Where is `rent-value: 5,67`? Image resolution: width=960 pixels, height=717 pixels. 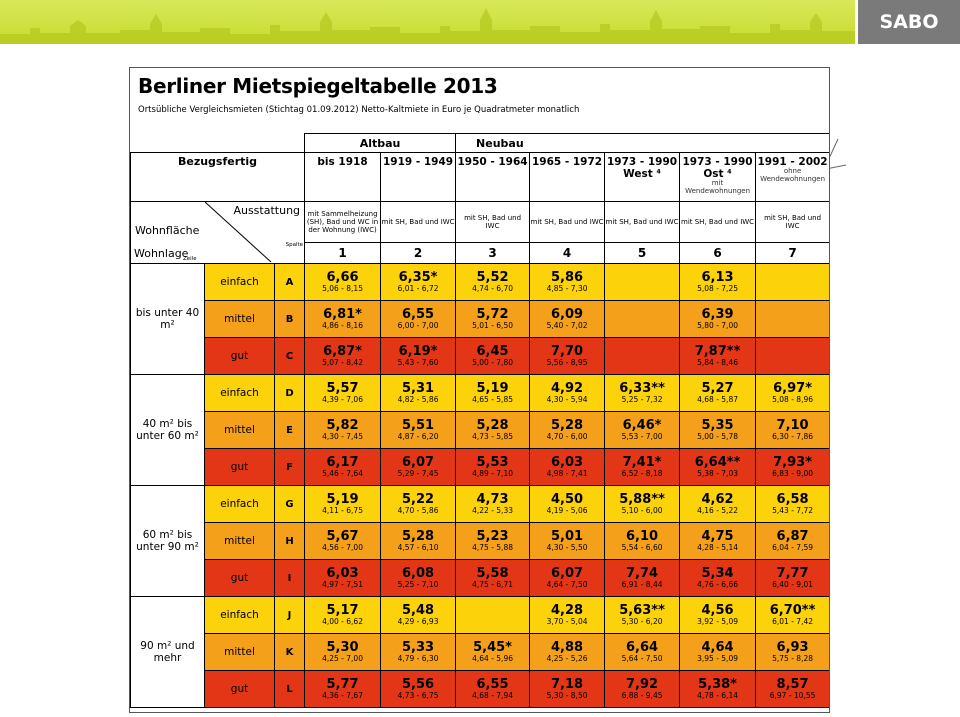
rent-value: 5,67 is located at coordinates (342, 537).